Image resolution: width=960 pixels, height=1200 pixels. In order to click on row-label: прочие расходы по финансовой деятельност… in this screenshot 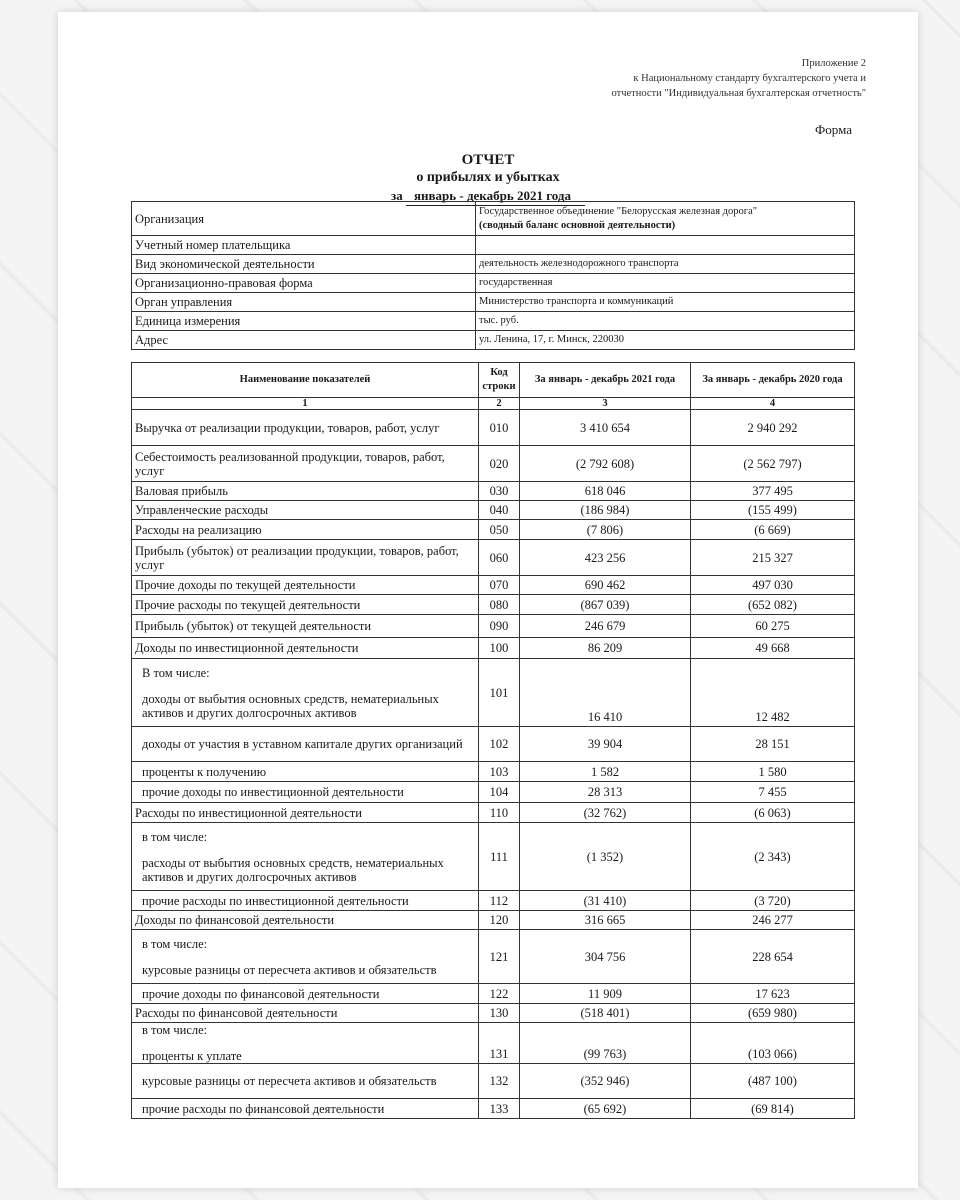, I will do `click(305, 1108)`.